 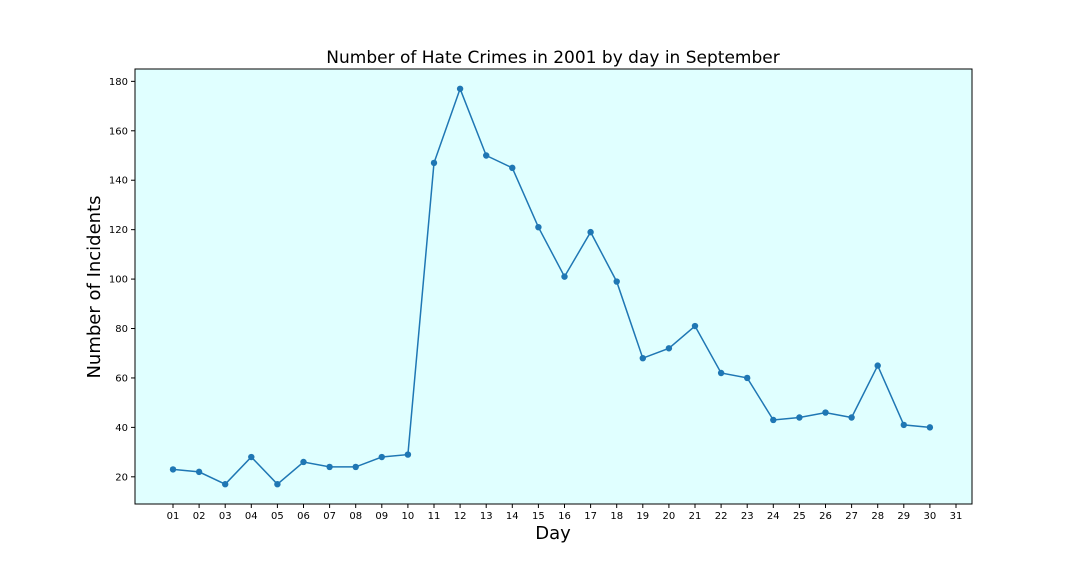 I want to click on x-tick-label: 19, so click(x=642, y=516).